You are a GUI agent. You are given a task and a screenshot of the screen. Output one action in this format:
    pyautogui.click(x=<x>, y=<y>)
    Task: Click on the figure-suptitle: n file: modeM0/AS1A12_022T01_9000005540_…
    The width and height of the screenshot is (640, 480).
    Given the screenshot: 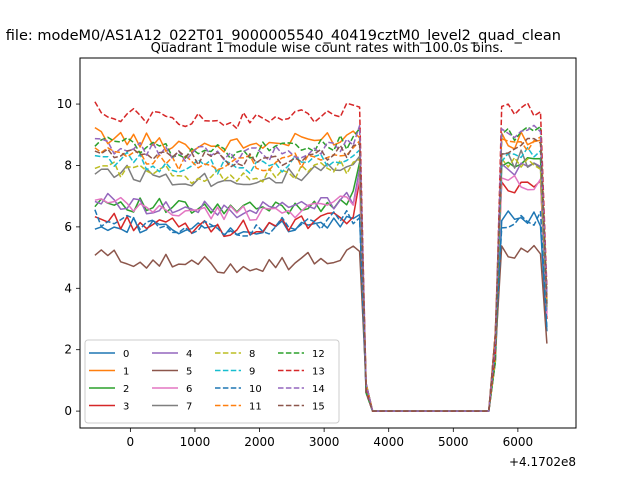 What is the action you would take?
    pyautogui.click(x=280, y=36)
    